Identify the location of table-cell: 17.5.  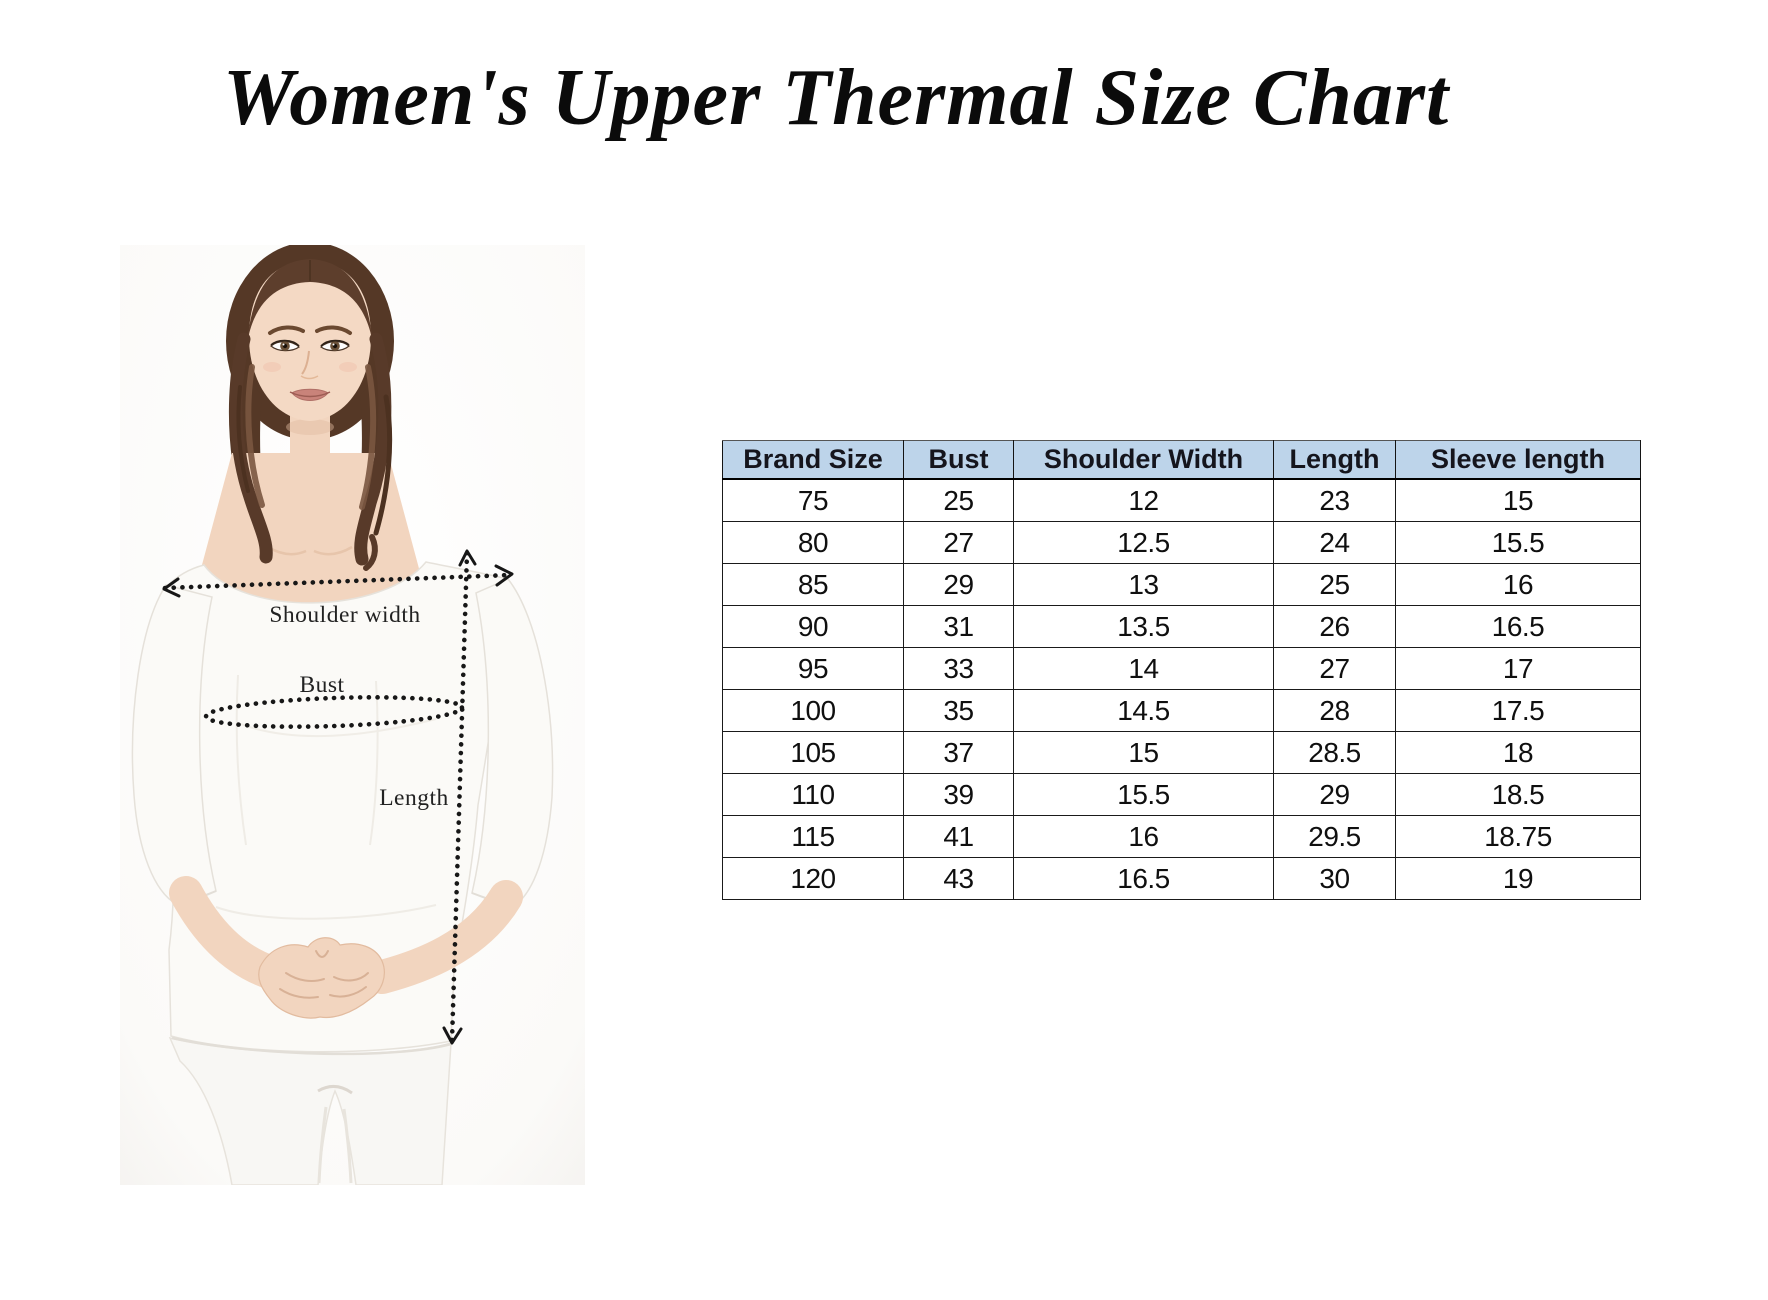
(1518, 710).